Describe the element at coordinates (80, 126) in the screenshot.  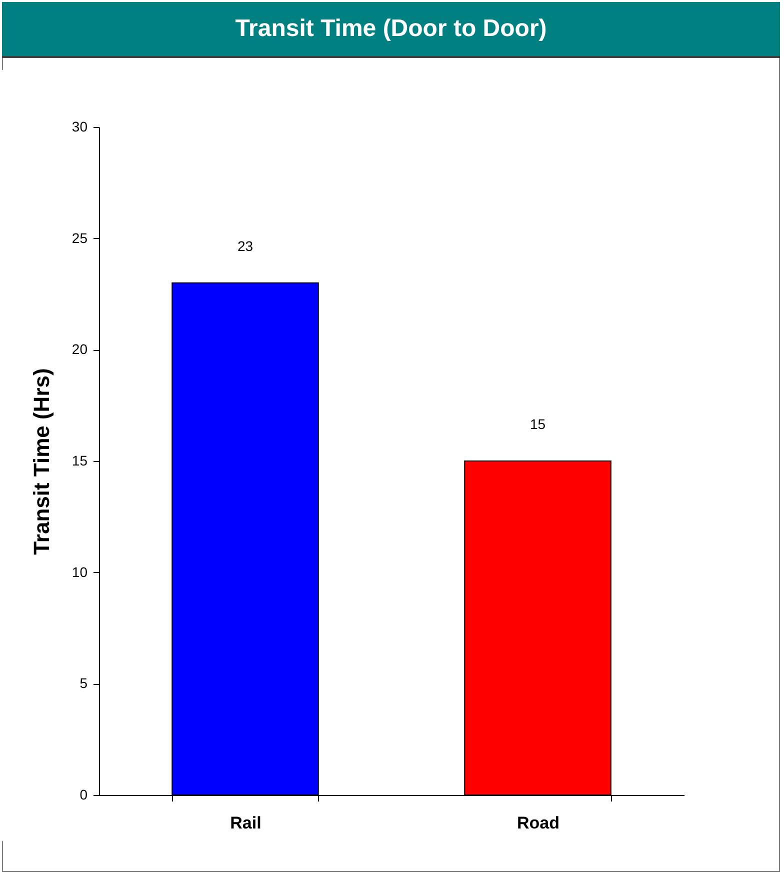
I see `y-tick-label: 30` at that location.